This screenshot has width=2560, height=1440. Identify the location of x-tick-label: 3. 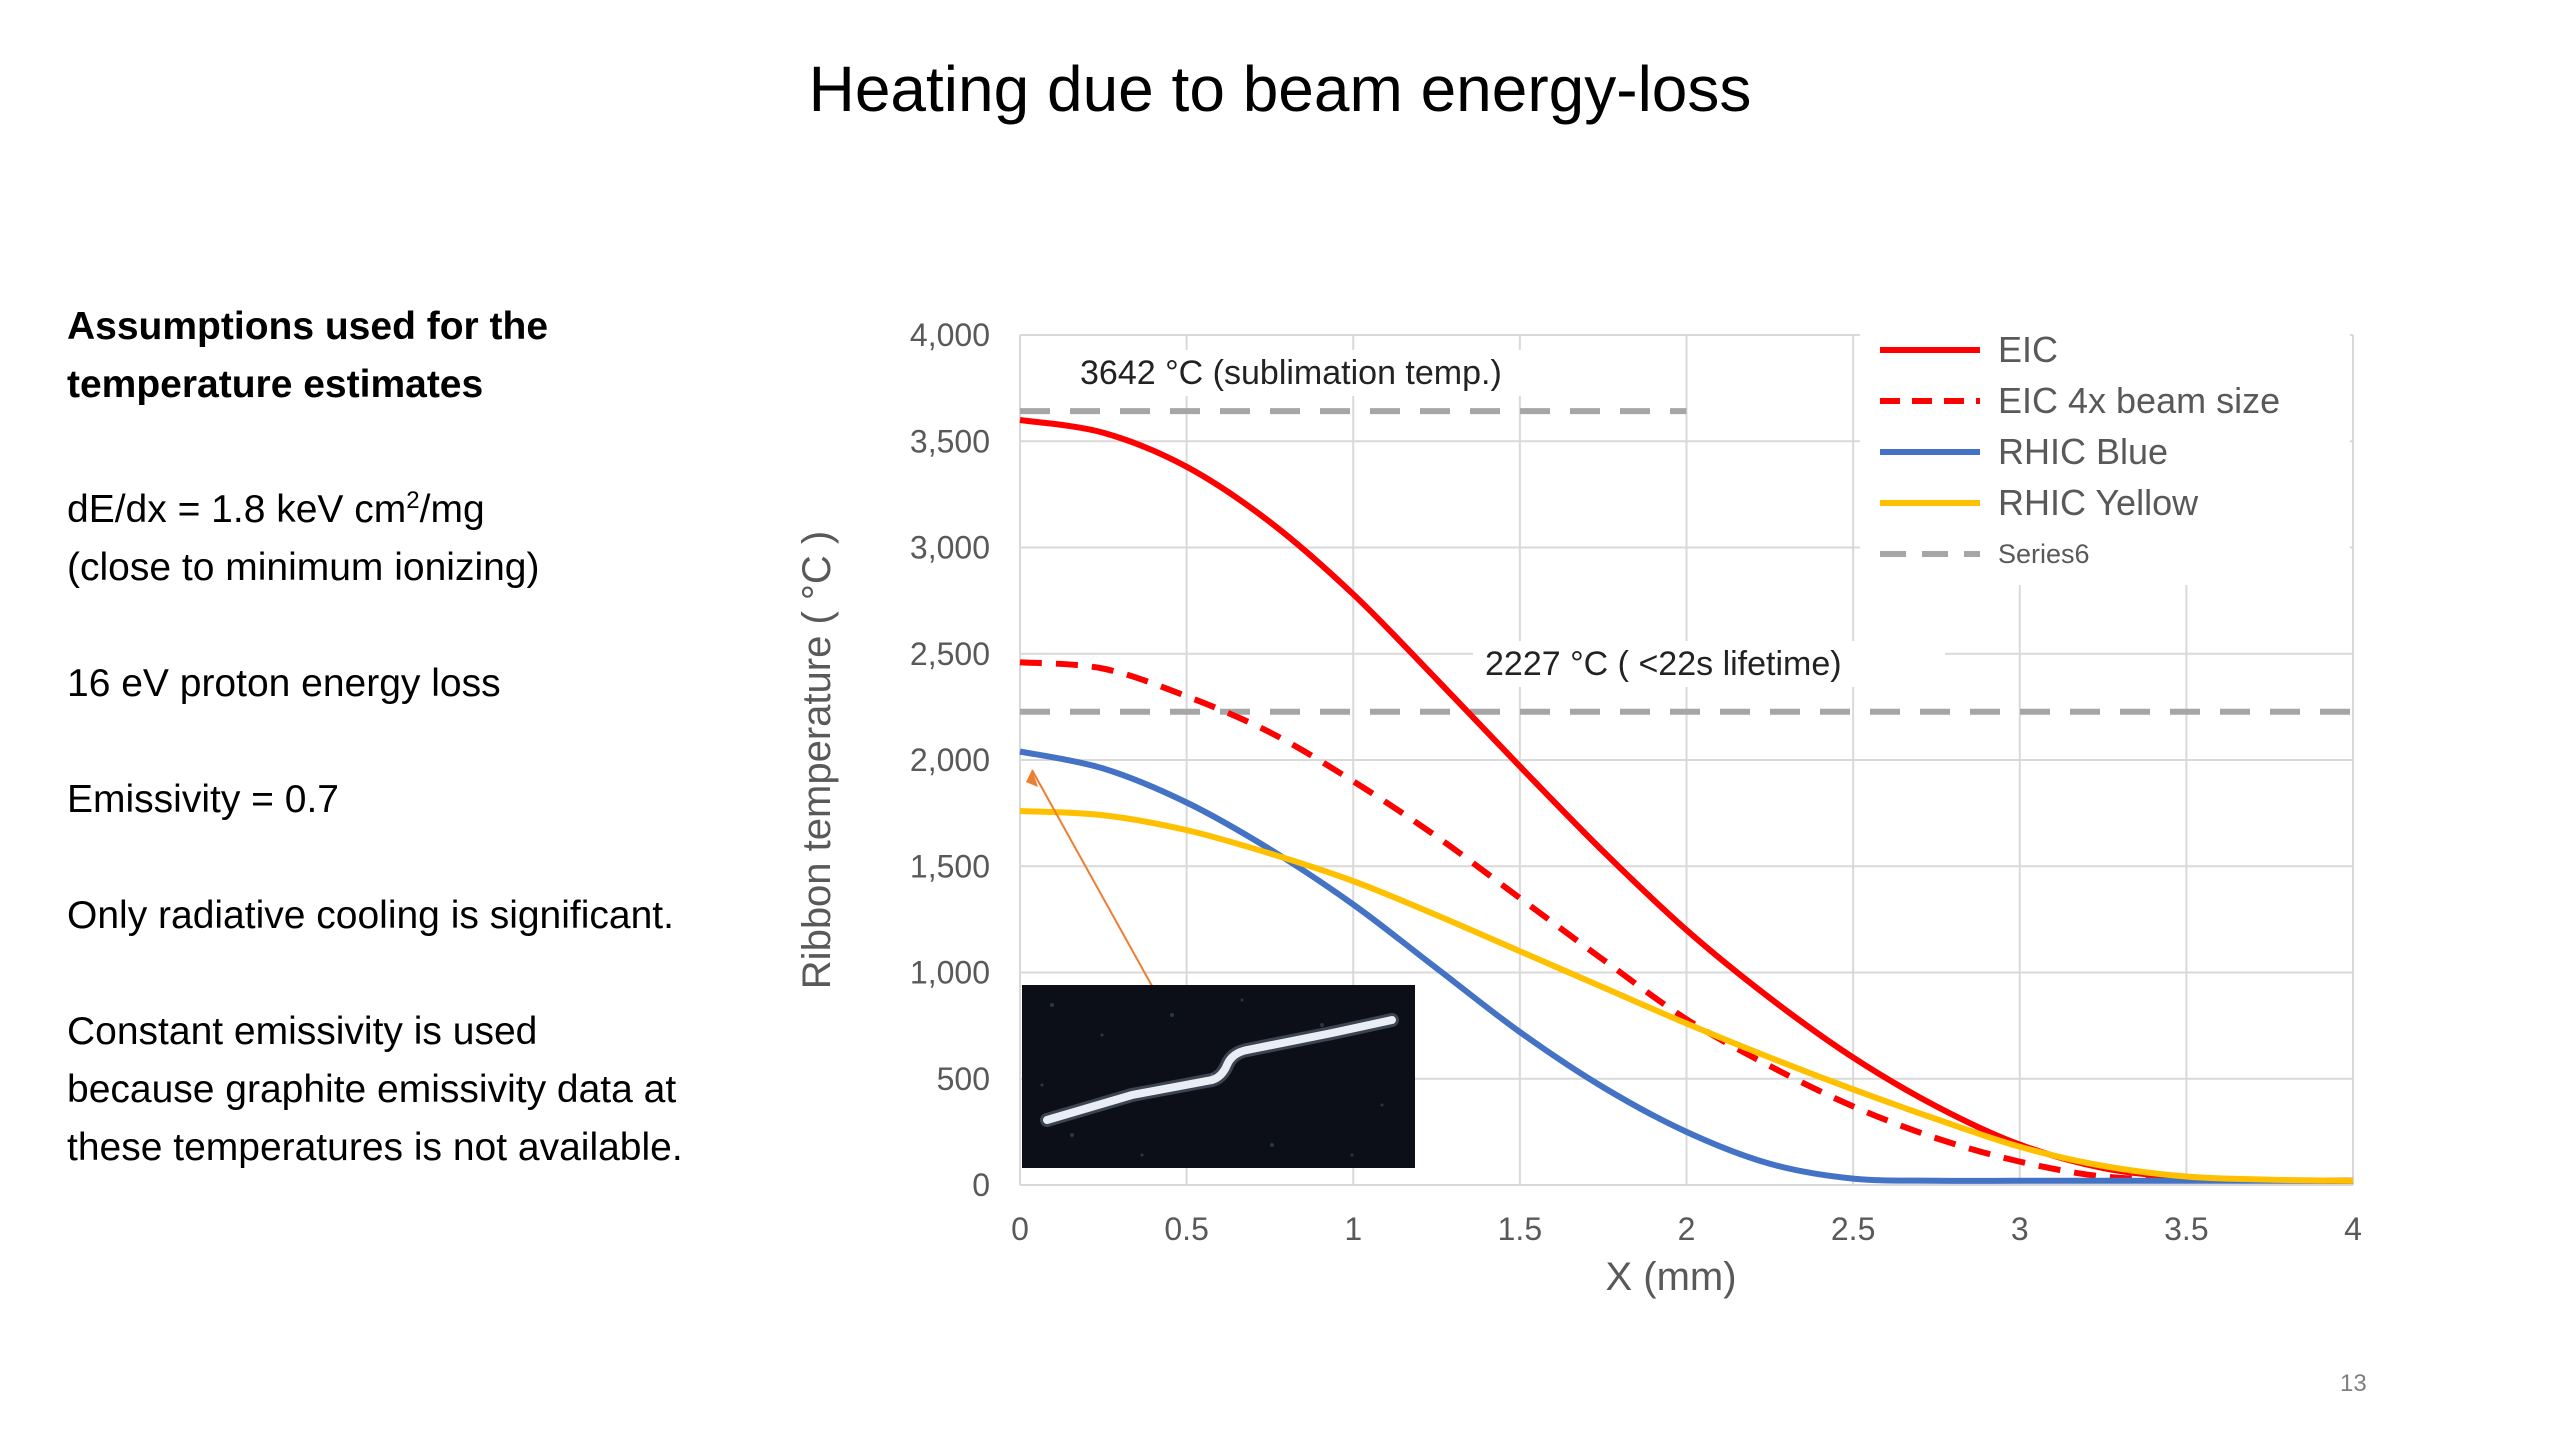
(2020, 1229).